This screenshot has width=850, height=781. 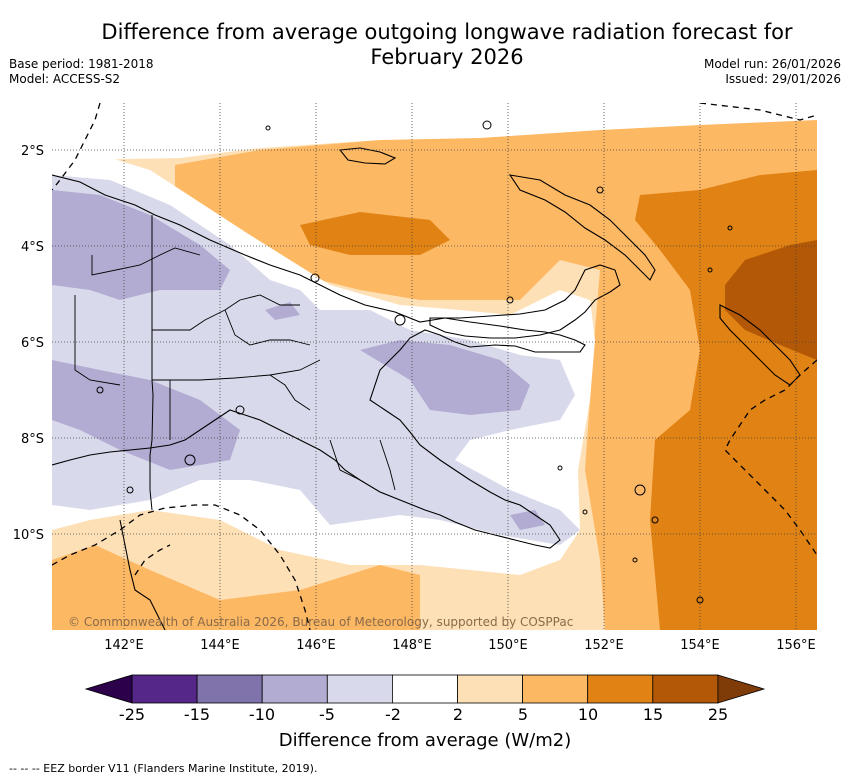 What do you see at coordinates (32, 151) in the screenshot?
I see `lat-label: 2°S` at bounding box center [32, 151].